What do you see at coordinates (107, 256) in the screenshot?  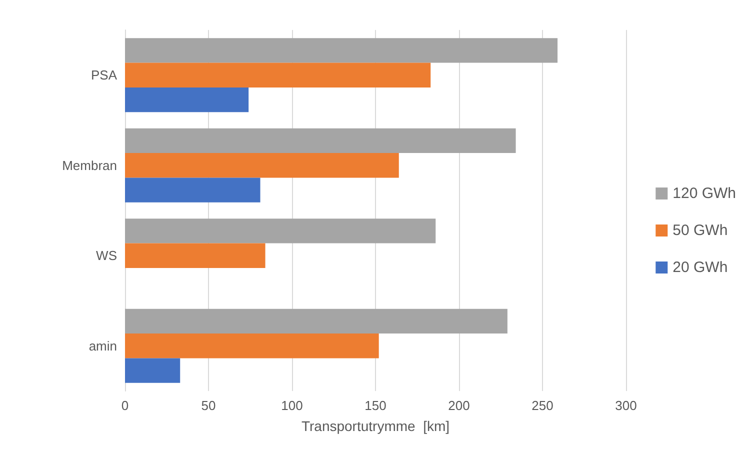 I see `y-tick-label: WS` at bounding box center [107, 256].